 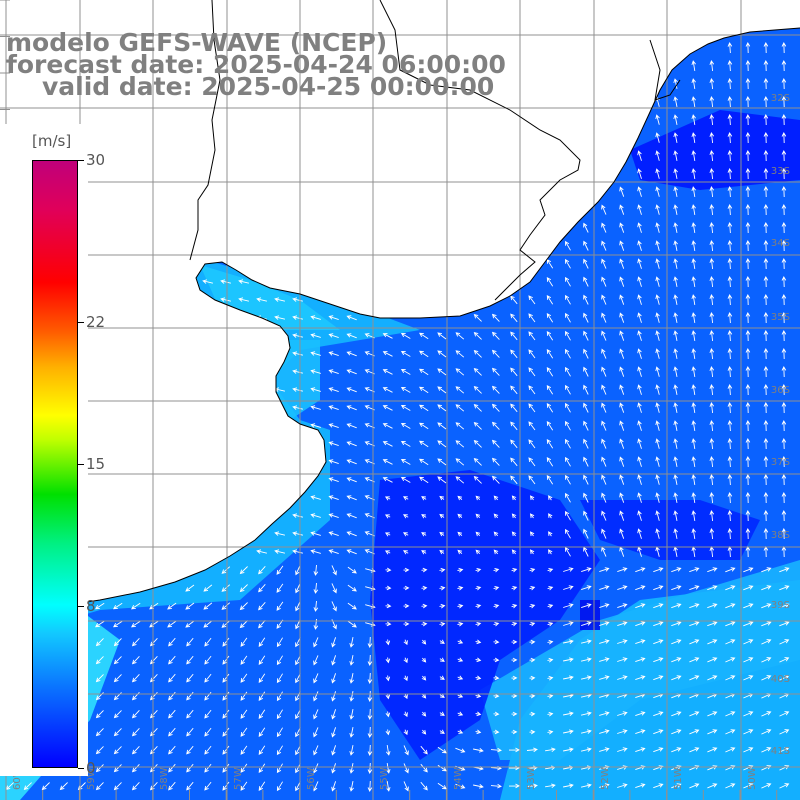 What do you see at coordinates (590, 615) in the screenshot?
I see `speed-patch` at bounding box center [590, 615].